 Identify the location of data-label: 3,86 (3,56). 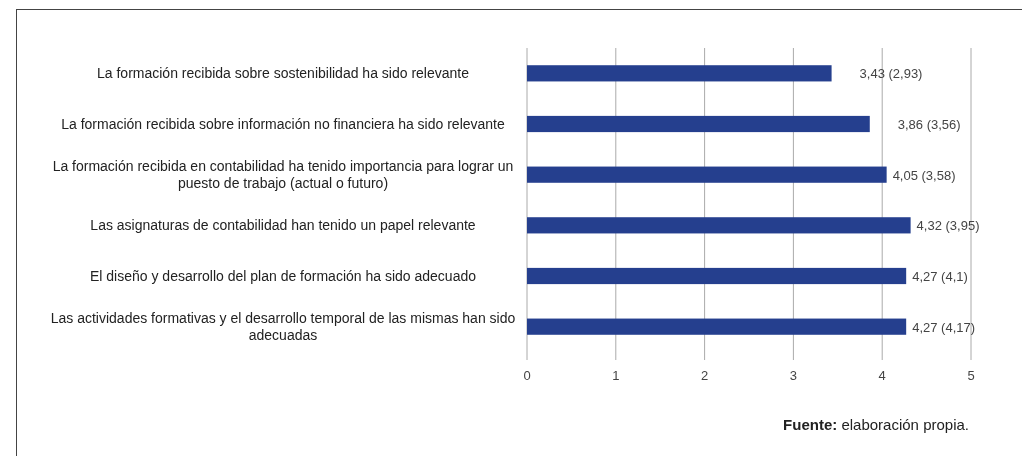
(929, 124).